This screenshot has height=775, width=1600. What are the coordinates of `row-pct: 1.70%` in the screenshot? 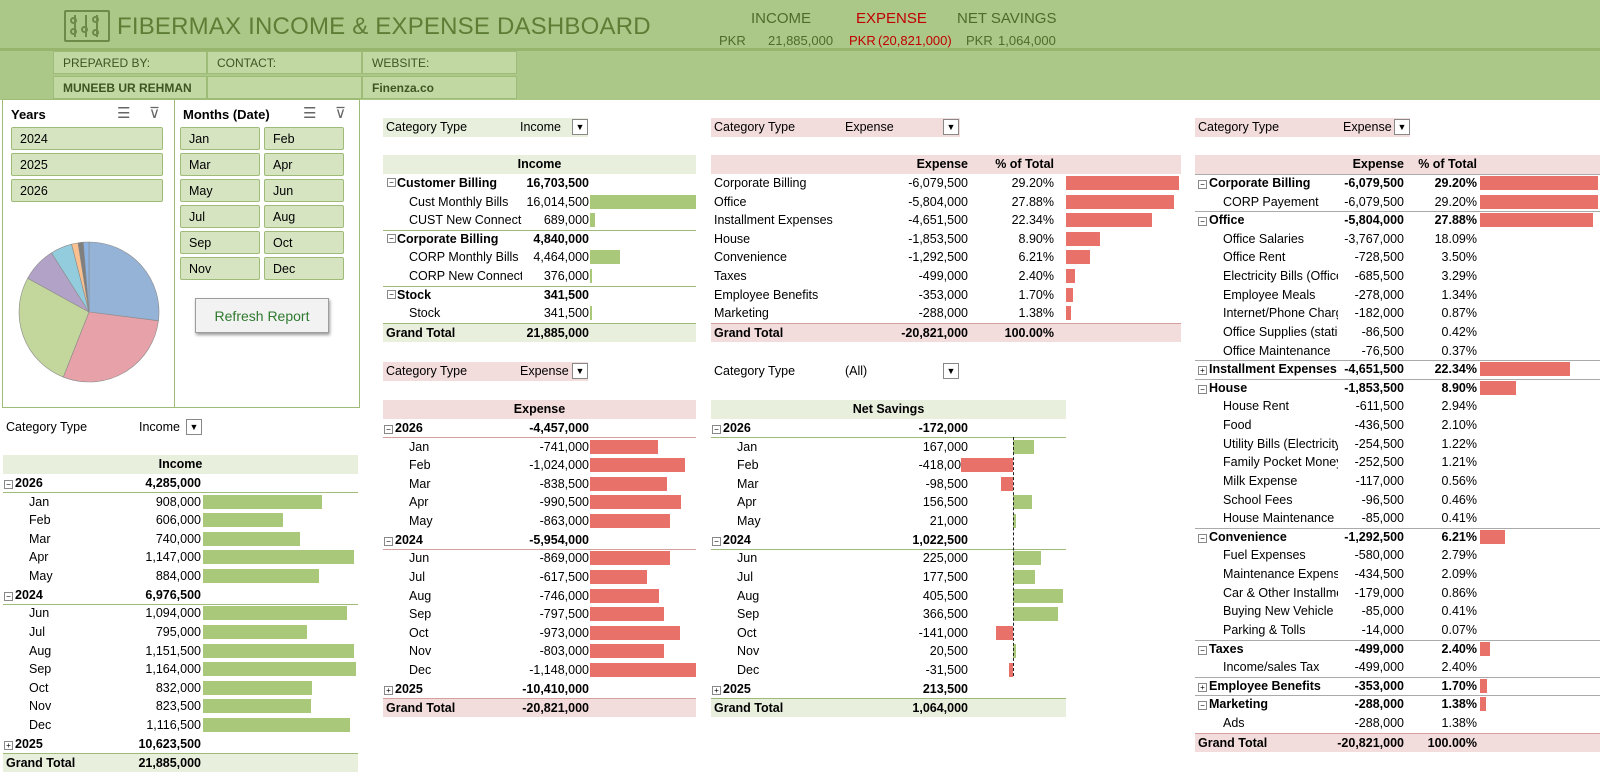 It's located at (1459, 685).